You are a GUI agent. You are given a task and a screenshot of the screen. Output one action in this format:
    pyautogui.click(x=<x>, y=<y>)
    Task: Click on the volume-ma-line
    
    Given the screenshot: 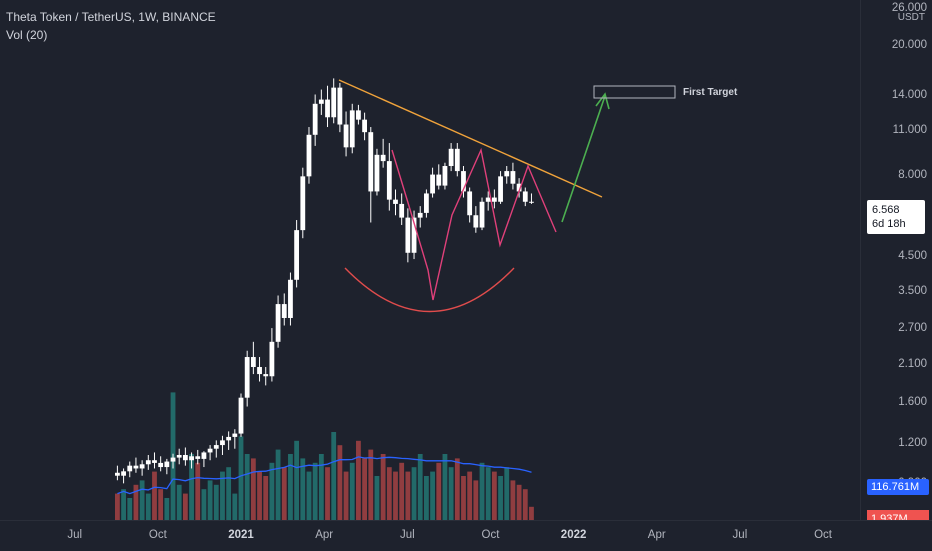 What is the action you would take?
    pyautogui.click(x=324, y=475)
    